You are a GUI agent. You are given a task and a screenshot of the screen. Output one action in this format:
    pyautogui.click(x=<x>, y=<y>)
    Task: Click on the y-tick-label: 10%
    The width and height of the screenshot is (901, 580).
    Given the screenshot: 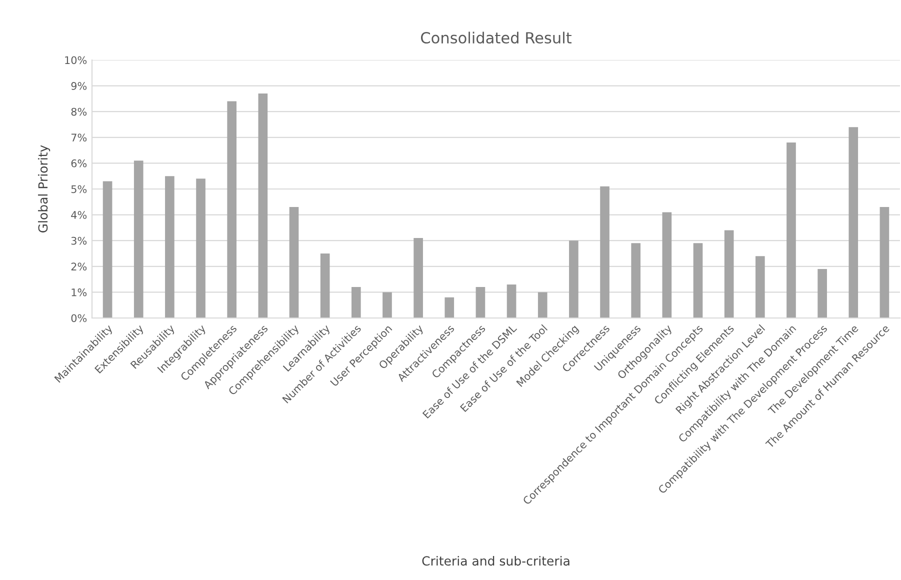 What is the action you would take?
    pyautogui.click(x=76, y=60)
    